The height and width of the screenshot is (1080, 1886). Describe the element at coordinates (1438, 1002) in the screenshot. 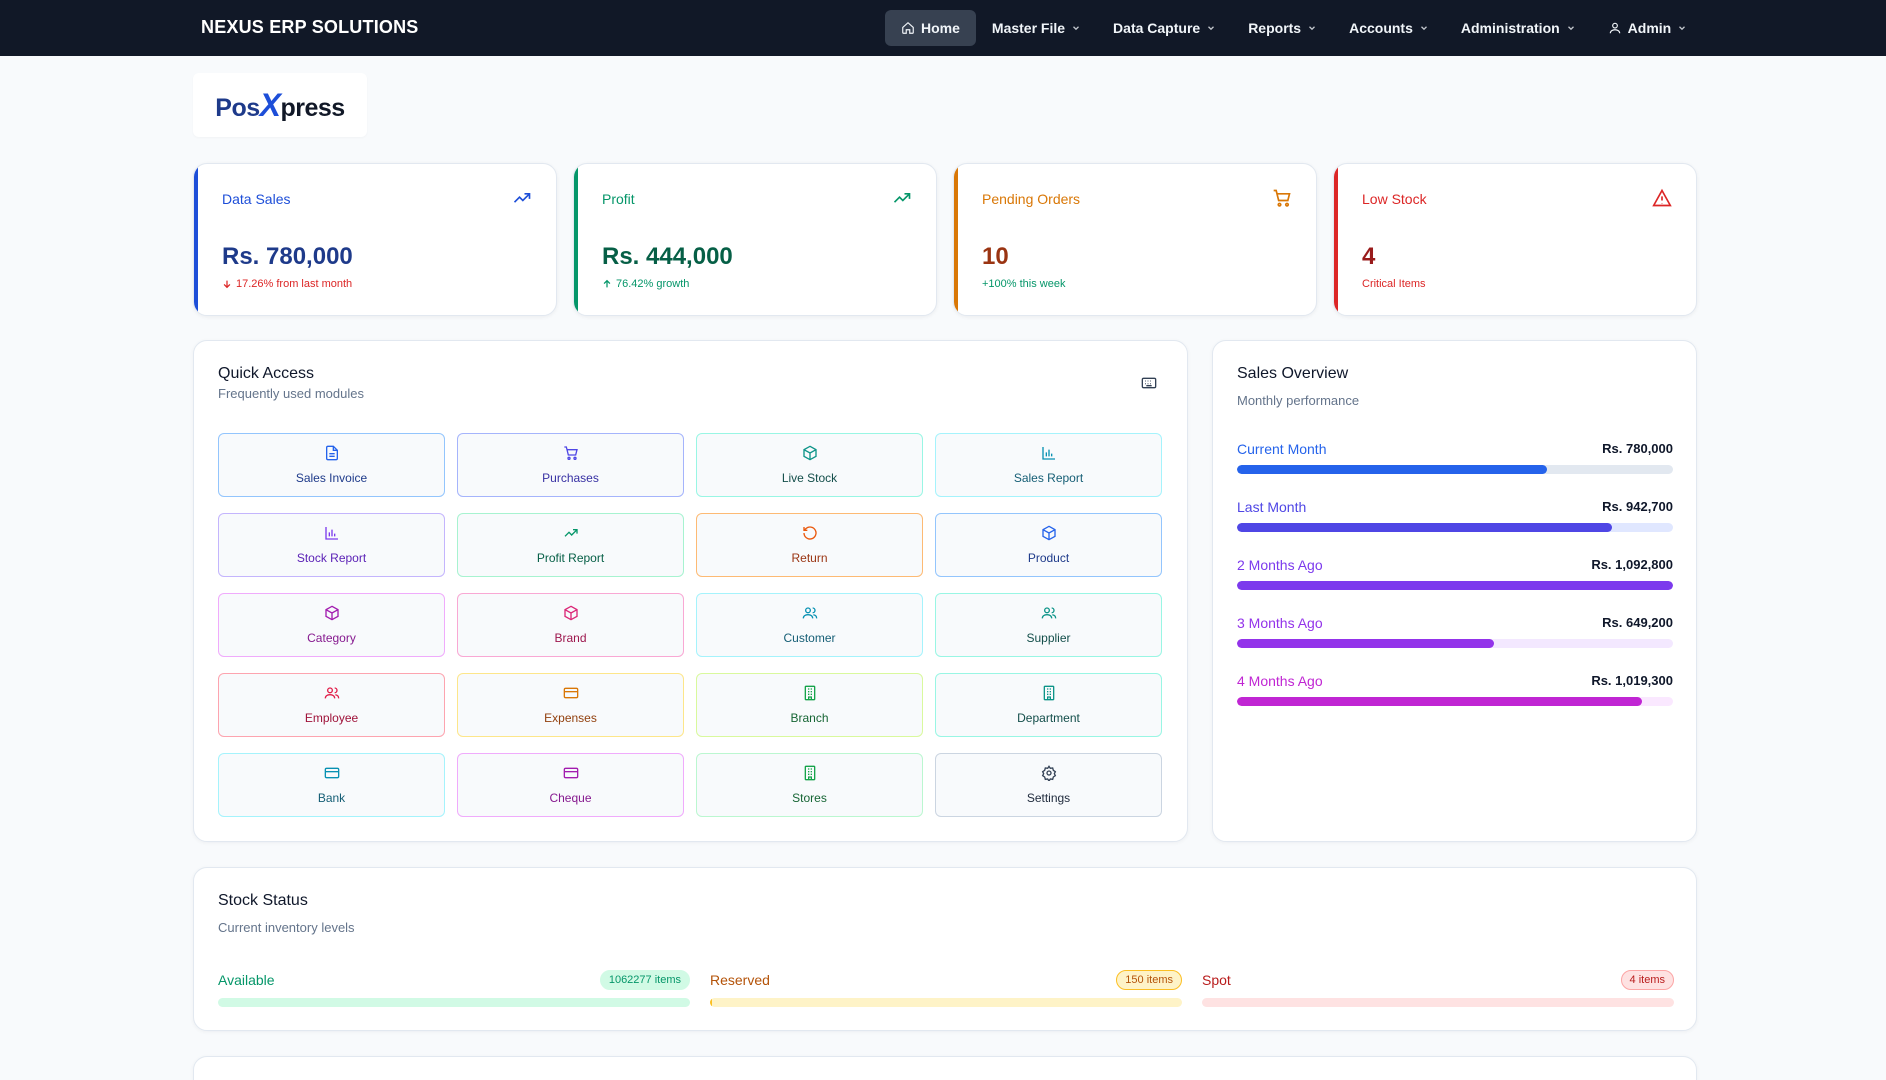

I see `stock-progress-track` at that location.